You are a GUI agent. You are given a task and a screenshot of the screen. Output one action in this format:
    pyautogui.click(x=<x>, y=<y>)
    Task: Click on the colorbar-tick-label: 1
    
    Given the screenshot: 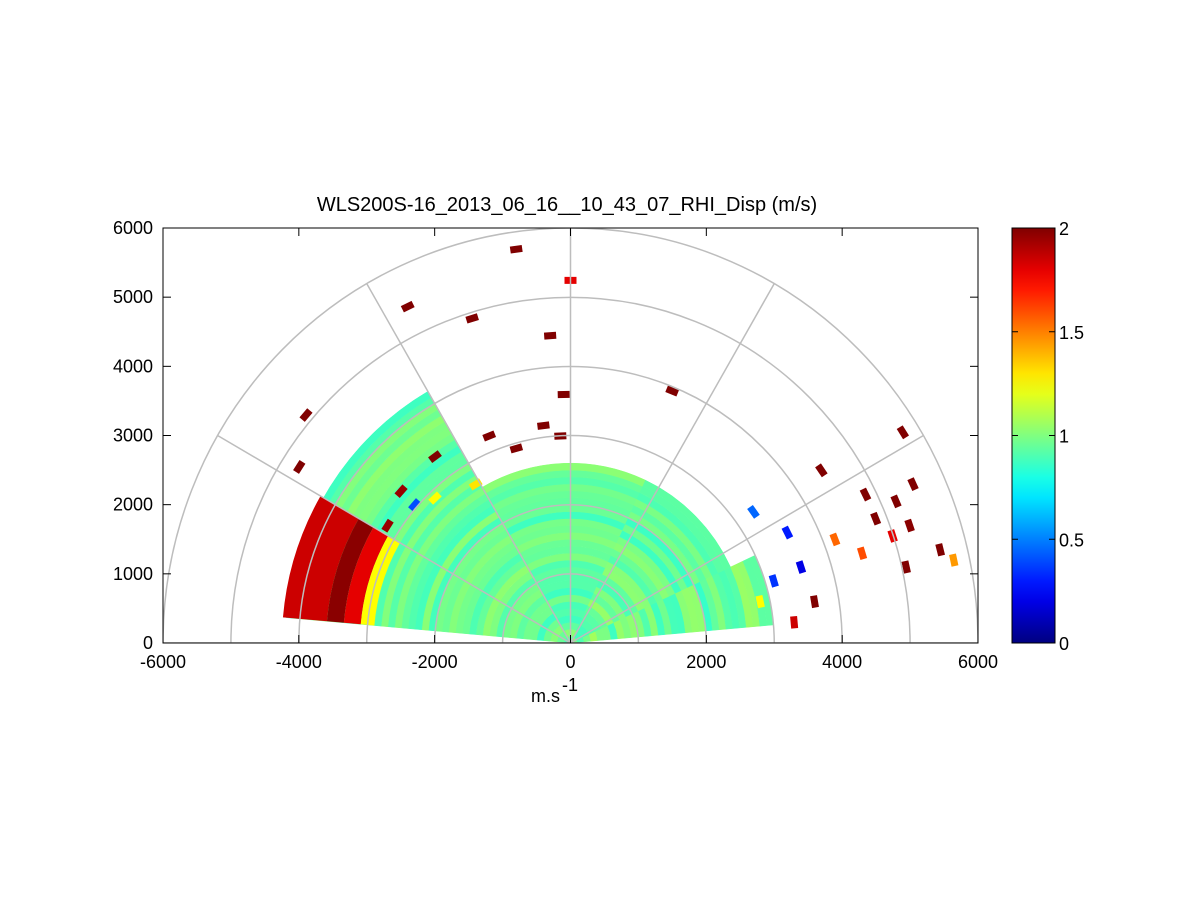 What is the action you would take?
    pyautogui.click(x=1064, y=437)
    